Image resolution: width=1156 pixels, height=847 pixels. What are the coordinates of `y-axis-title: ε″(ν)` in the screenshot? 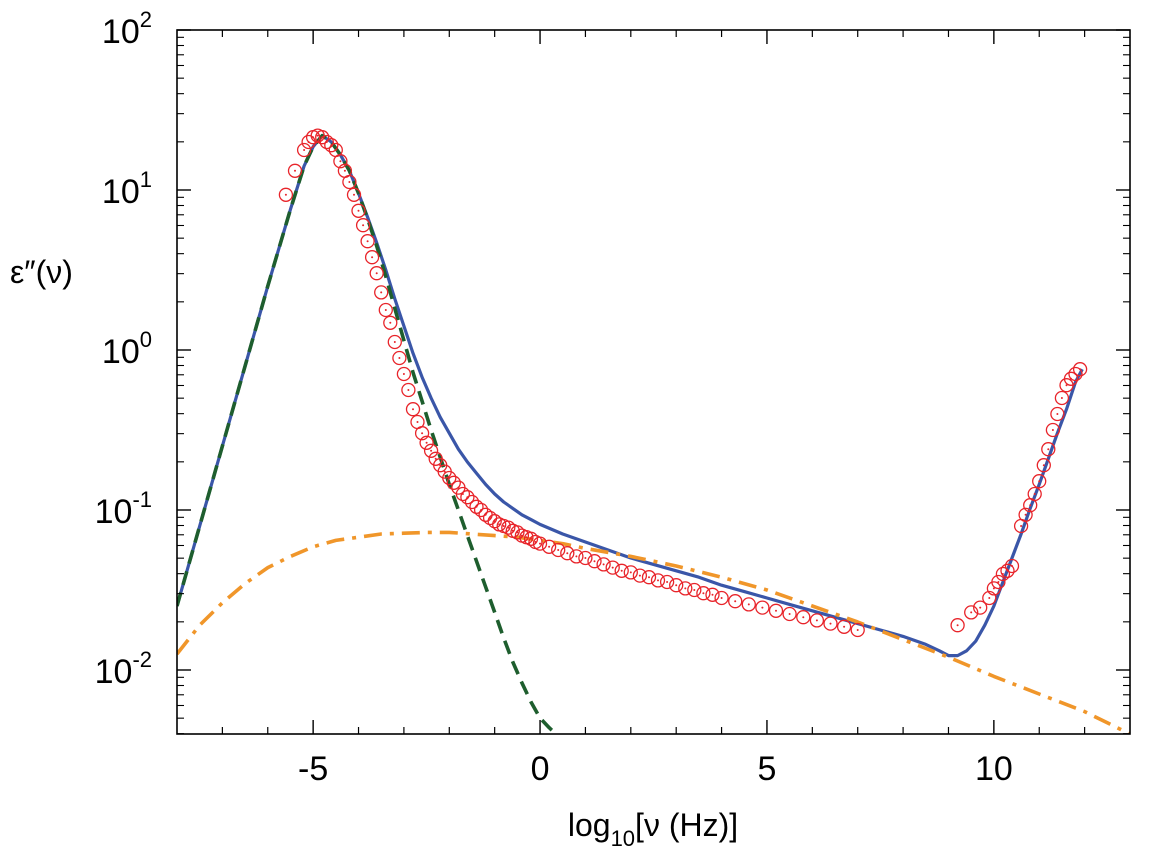 It's located at (41, 272).